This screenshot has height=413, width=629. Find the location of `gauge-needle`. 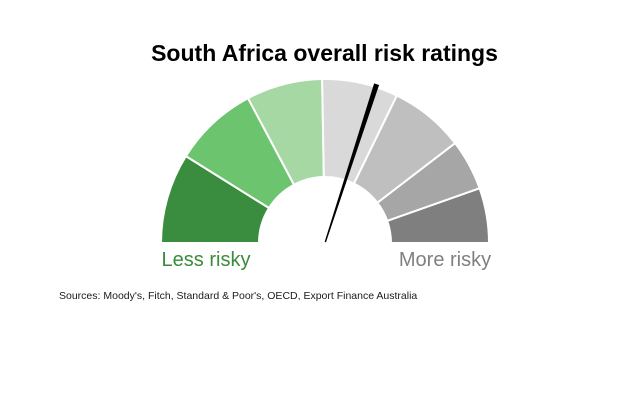

gauge-needle is located at coordinates (352, 163).